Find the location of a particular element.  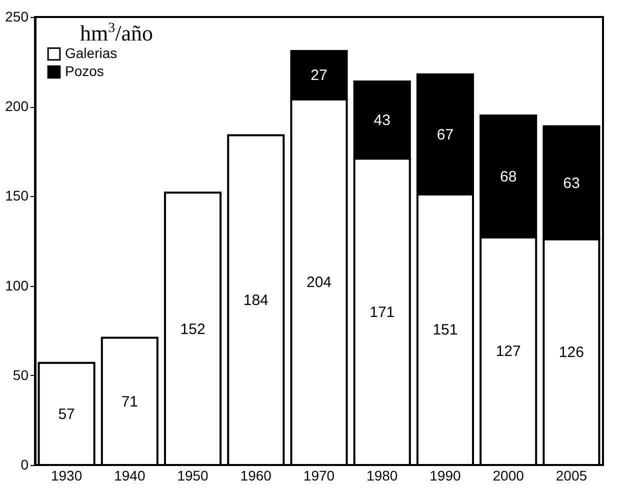

y-tick-label: 250 is located at coordinates (17, 16).